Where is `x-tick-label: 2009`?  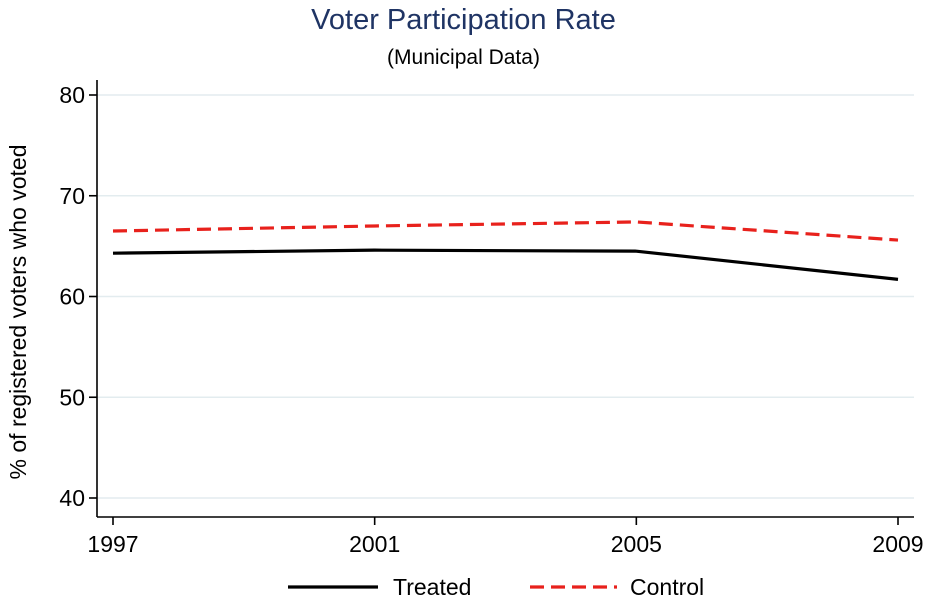
x-tick-label: 2009 is located at coordinates (897, 544).